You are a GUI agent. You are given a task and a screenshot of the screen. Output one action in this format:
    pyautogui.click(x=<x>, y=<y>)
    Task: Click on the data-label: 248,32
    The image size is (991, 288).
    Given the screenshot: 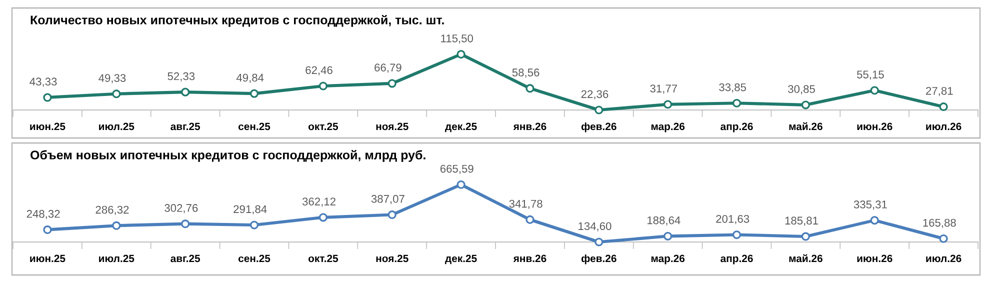 What is the action you would take?
    pyautogui.click(x=43, y=215)
    